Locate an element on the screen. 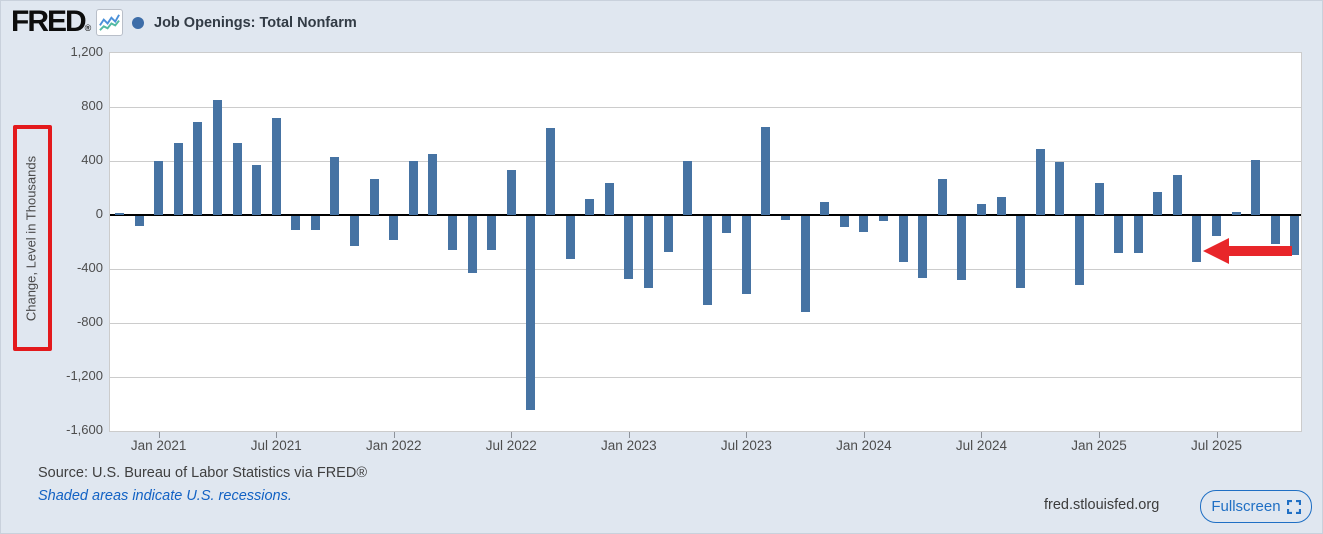 The image size is (1323, 534). annotation-arrow is located at coordinates (1247, 251).